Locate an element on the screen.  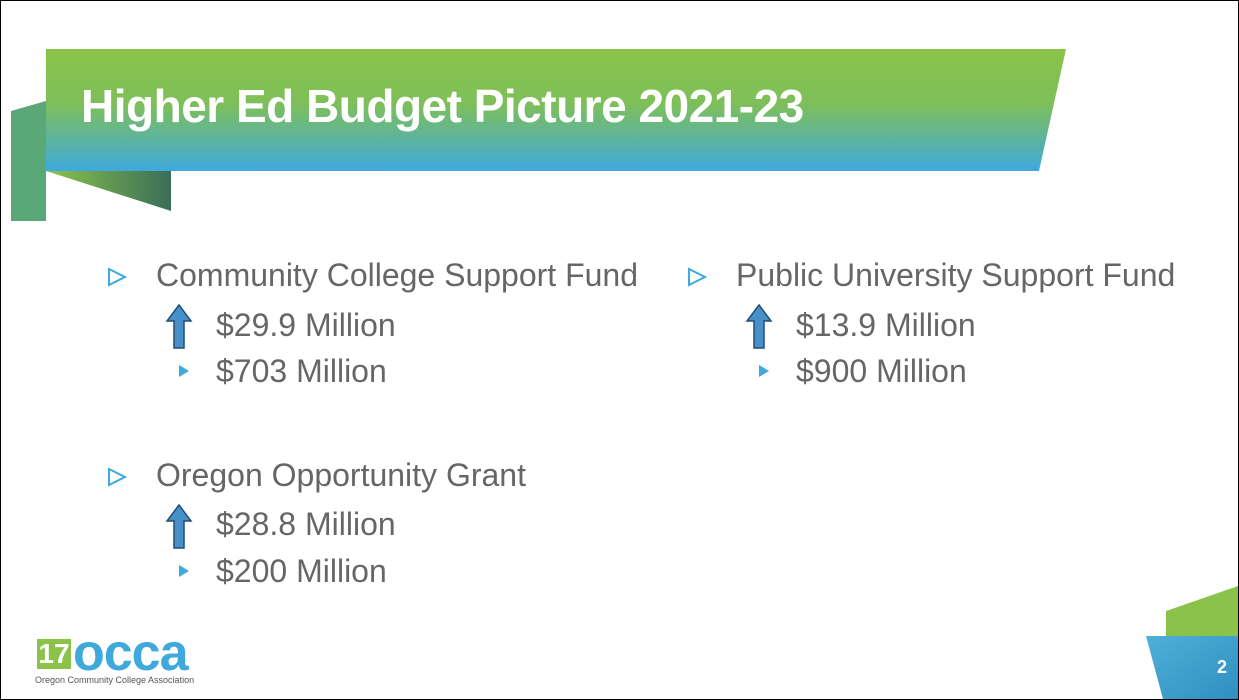
left-strip is located at coordinates (28, 161).